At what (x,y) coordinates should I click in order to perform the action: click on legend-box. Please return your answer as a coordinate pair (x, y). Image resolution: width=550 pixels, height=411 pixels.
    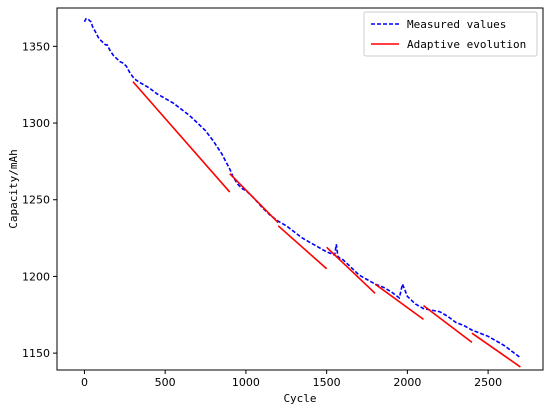
    Looking at the image, I should click on (450, 34).